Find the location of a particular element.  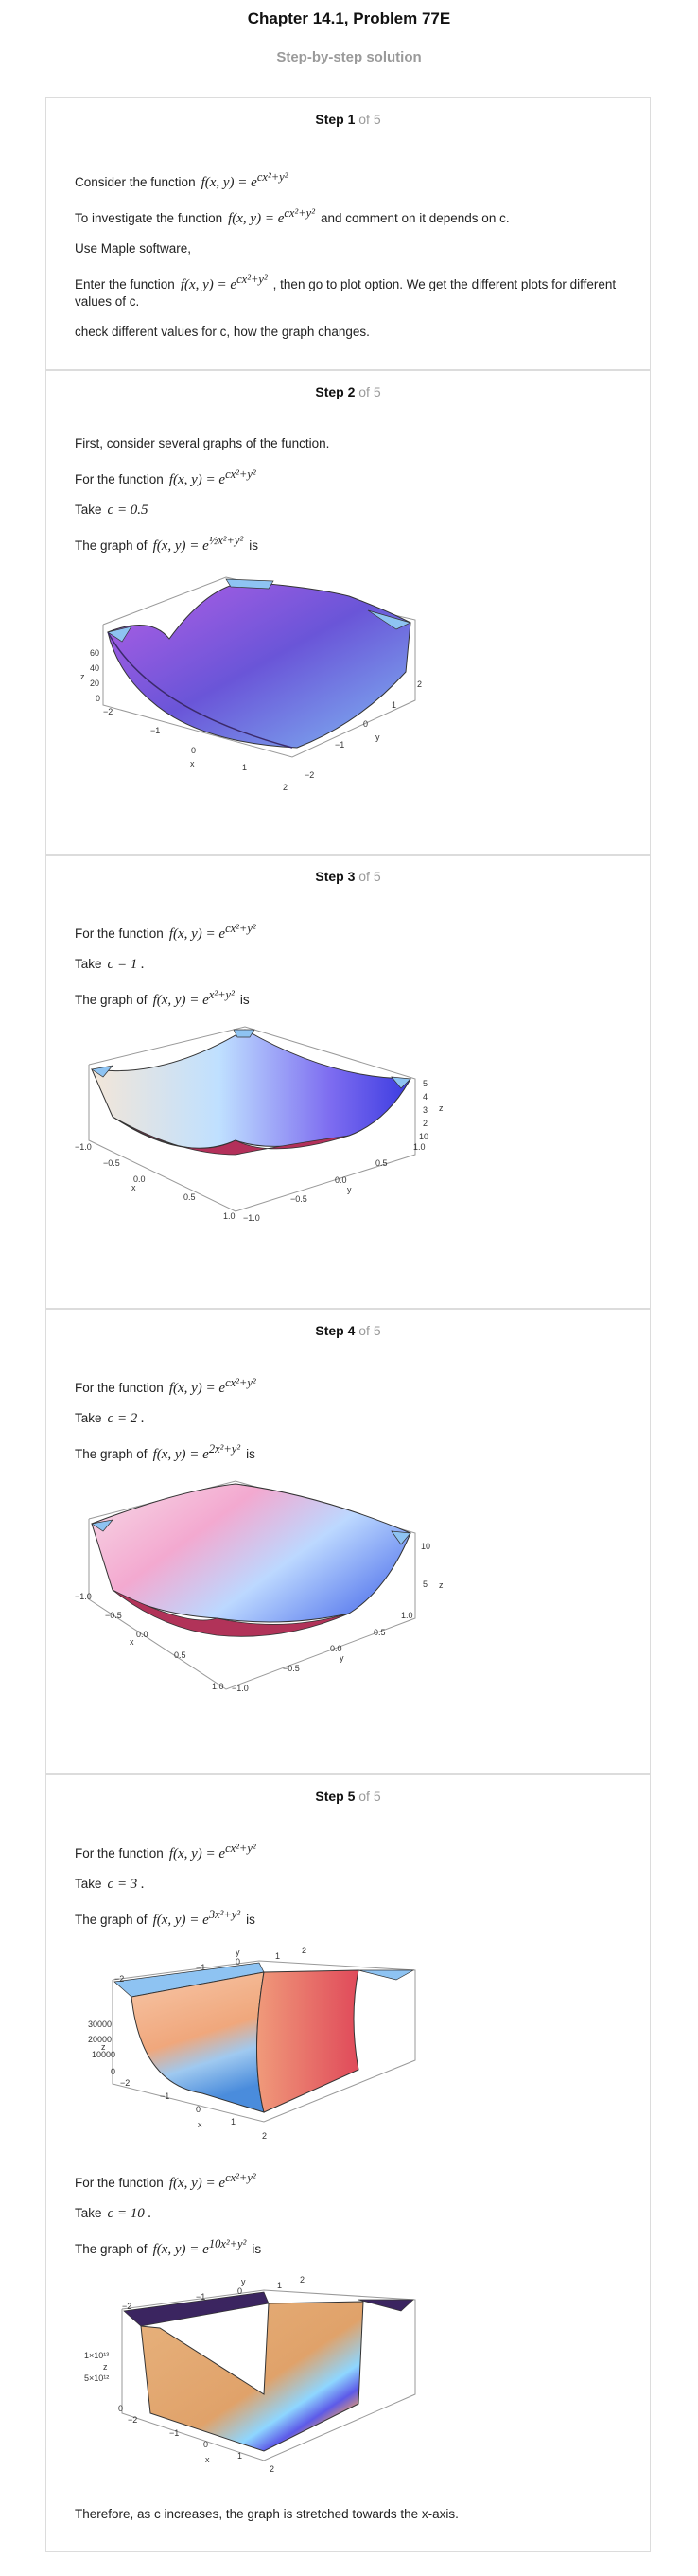

z-tick: 10000 is located at coordinates (104, 2054).